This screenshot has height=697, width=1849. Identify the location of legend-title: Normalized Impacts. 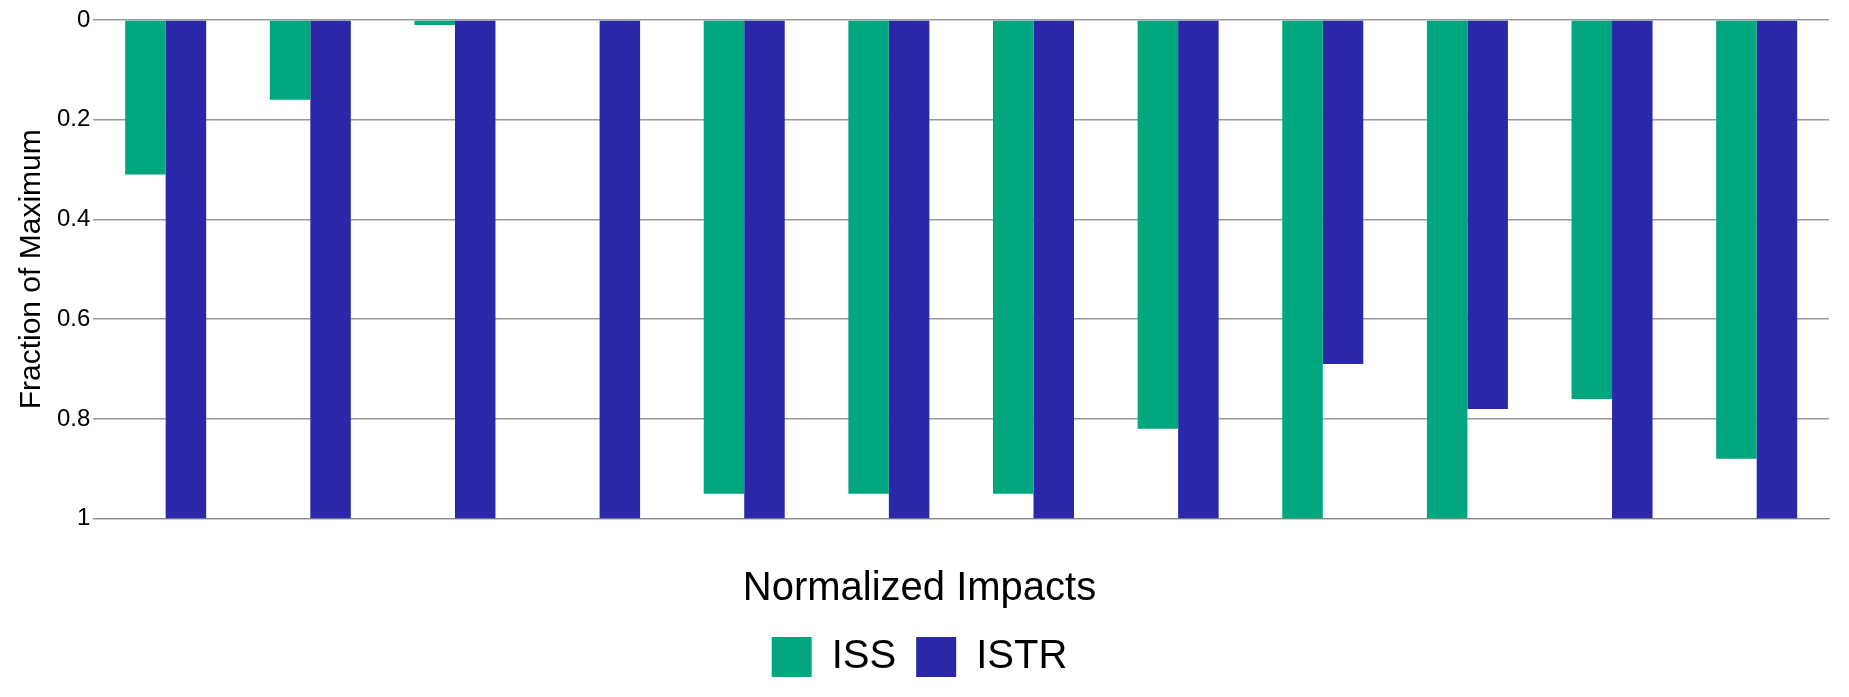
(919, 586).